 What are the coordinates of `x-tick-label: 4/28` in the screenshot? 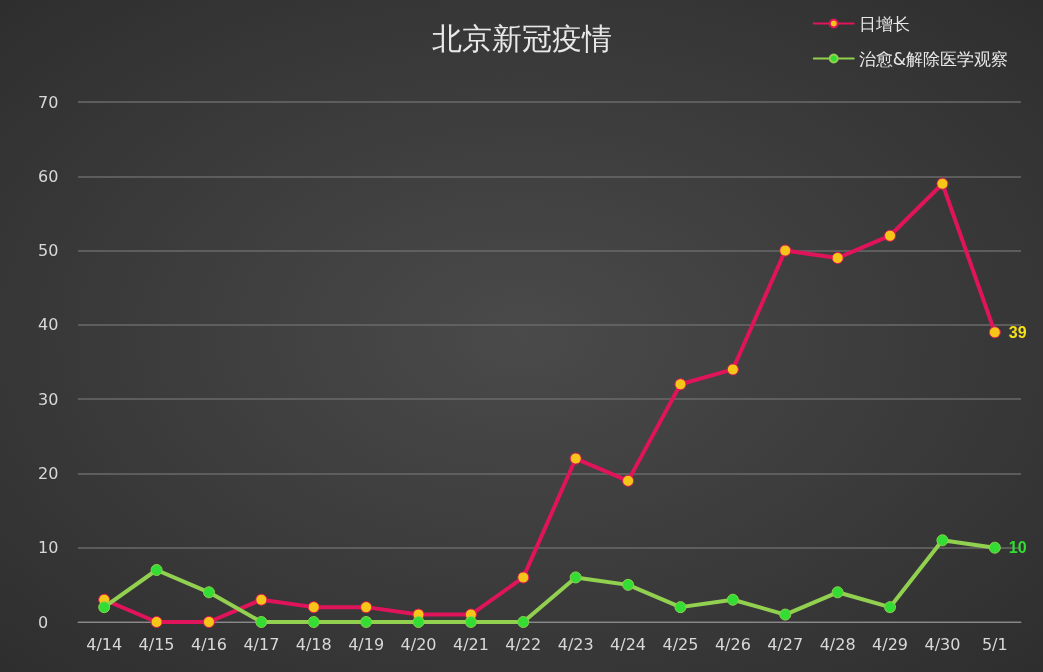 It's located at (837, 644).